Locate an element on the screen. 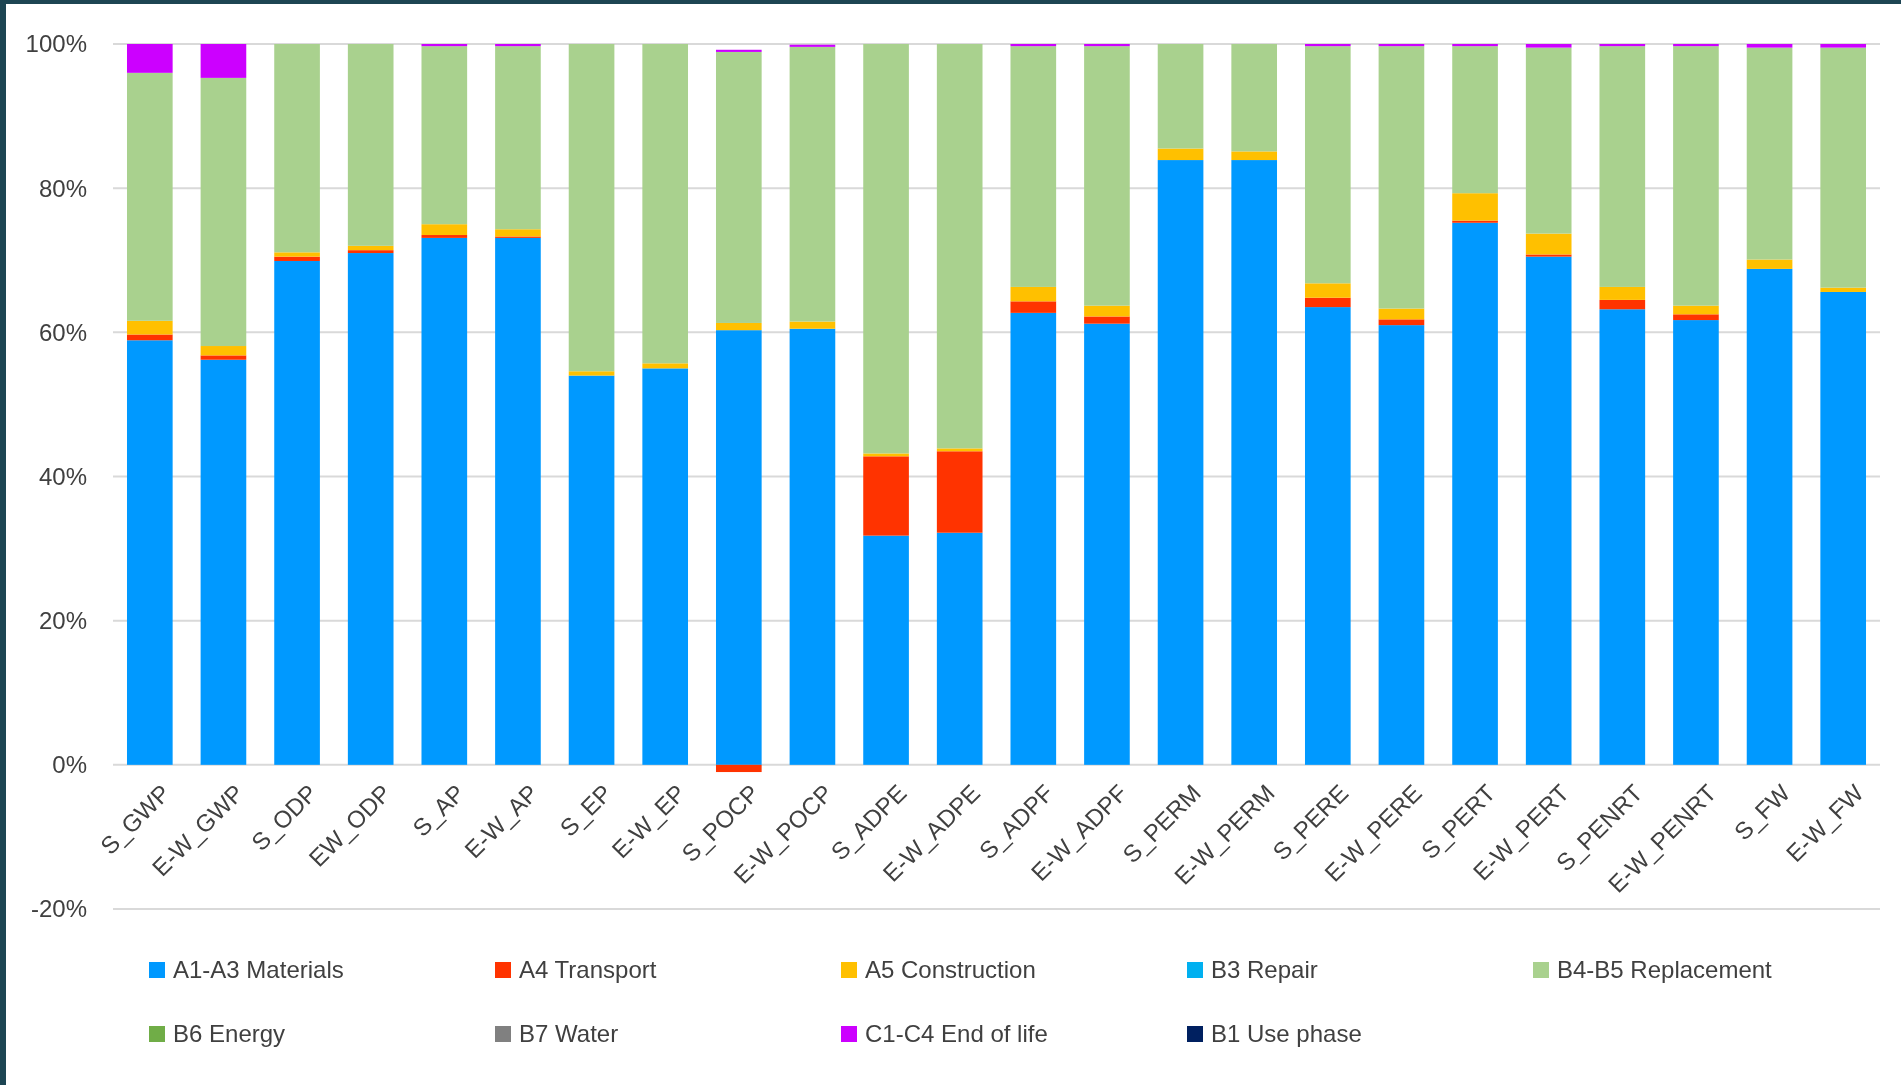 The height and width of the screenshot is (1085, 1901). y-tick-label: 100% is located at coordinates (56, 44).